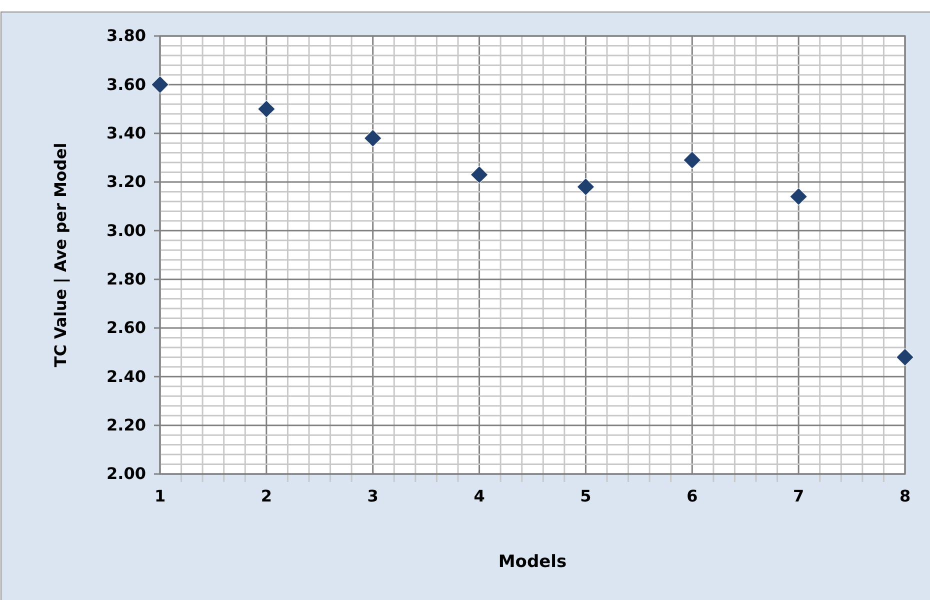 This screenshot has height=600, width=930. Describe the element at coordinates (372, 496) in the screenshot. I see `x-tick-label: 3` at that location.